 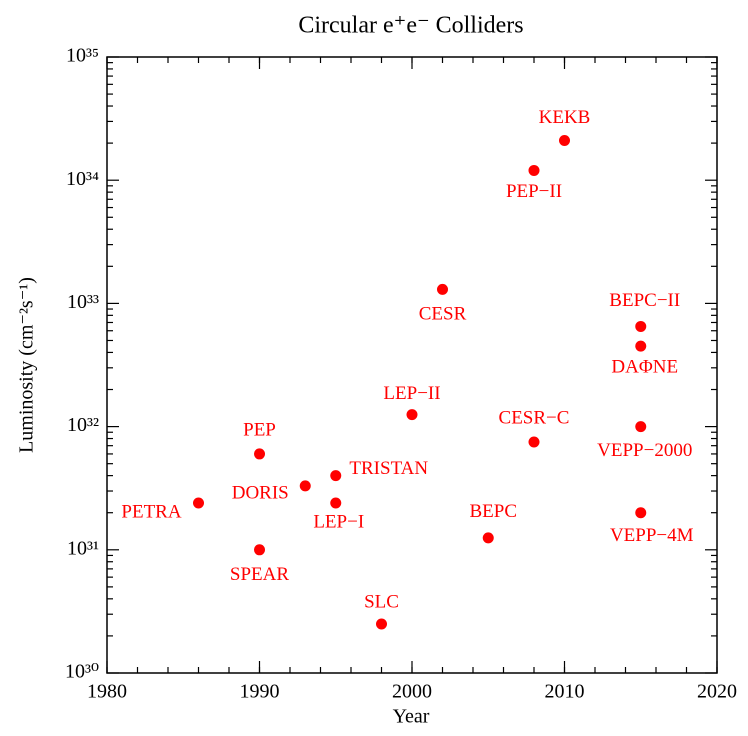 I want to click on point-label: VEPP−2000, so click(x=644, y=450).